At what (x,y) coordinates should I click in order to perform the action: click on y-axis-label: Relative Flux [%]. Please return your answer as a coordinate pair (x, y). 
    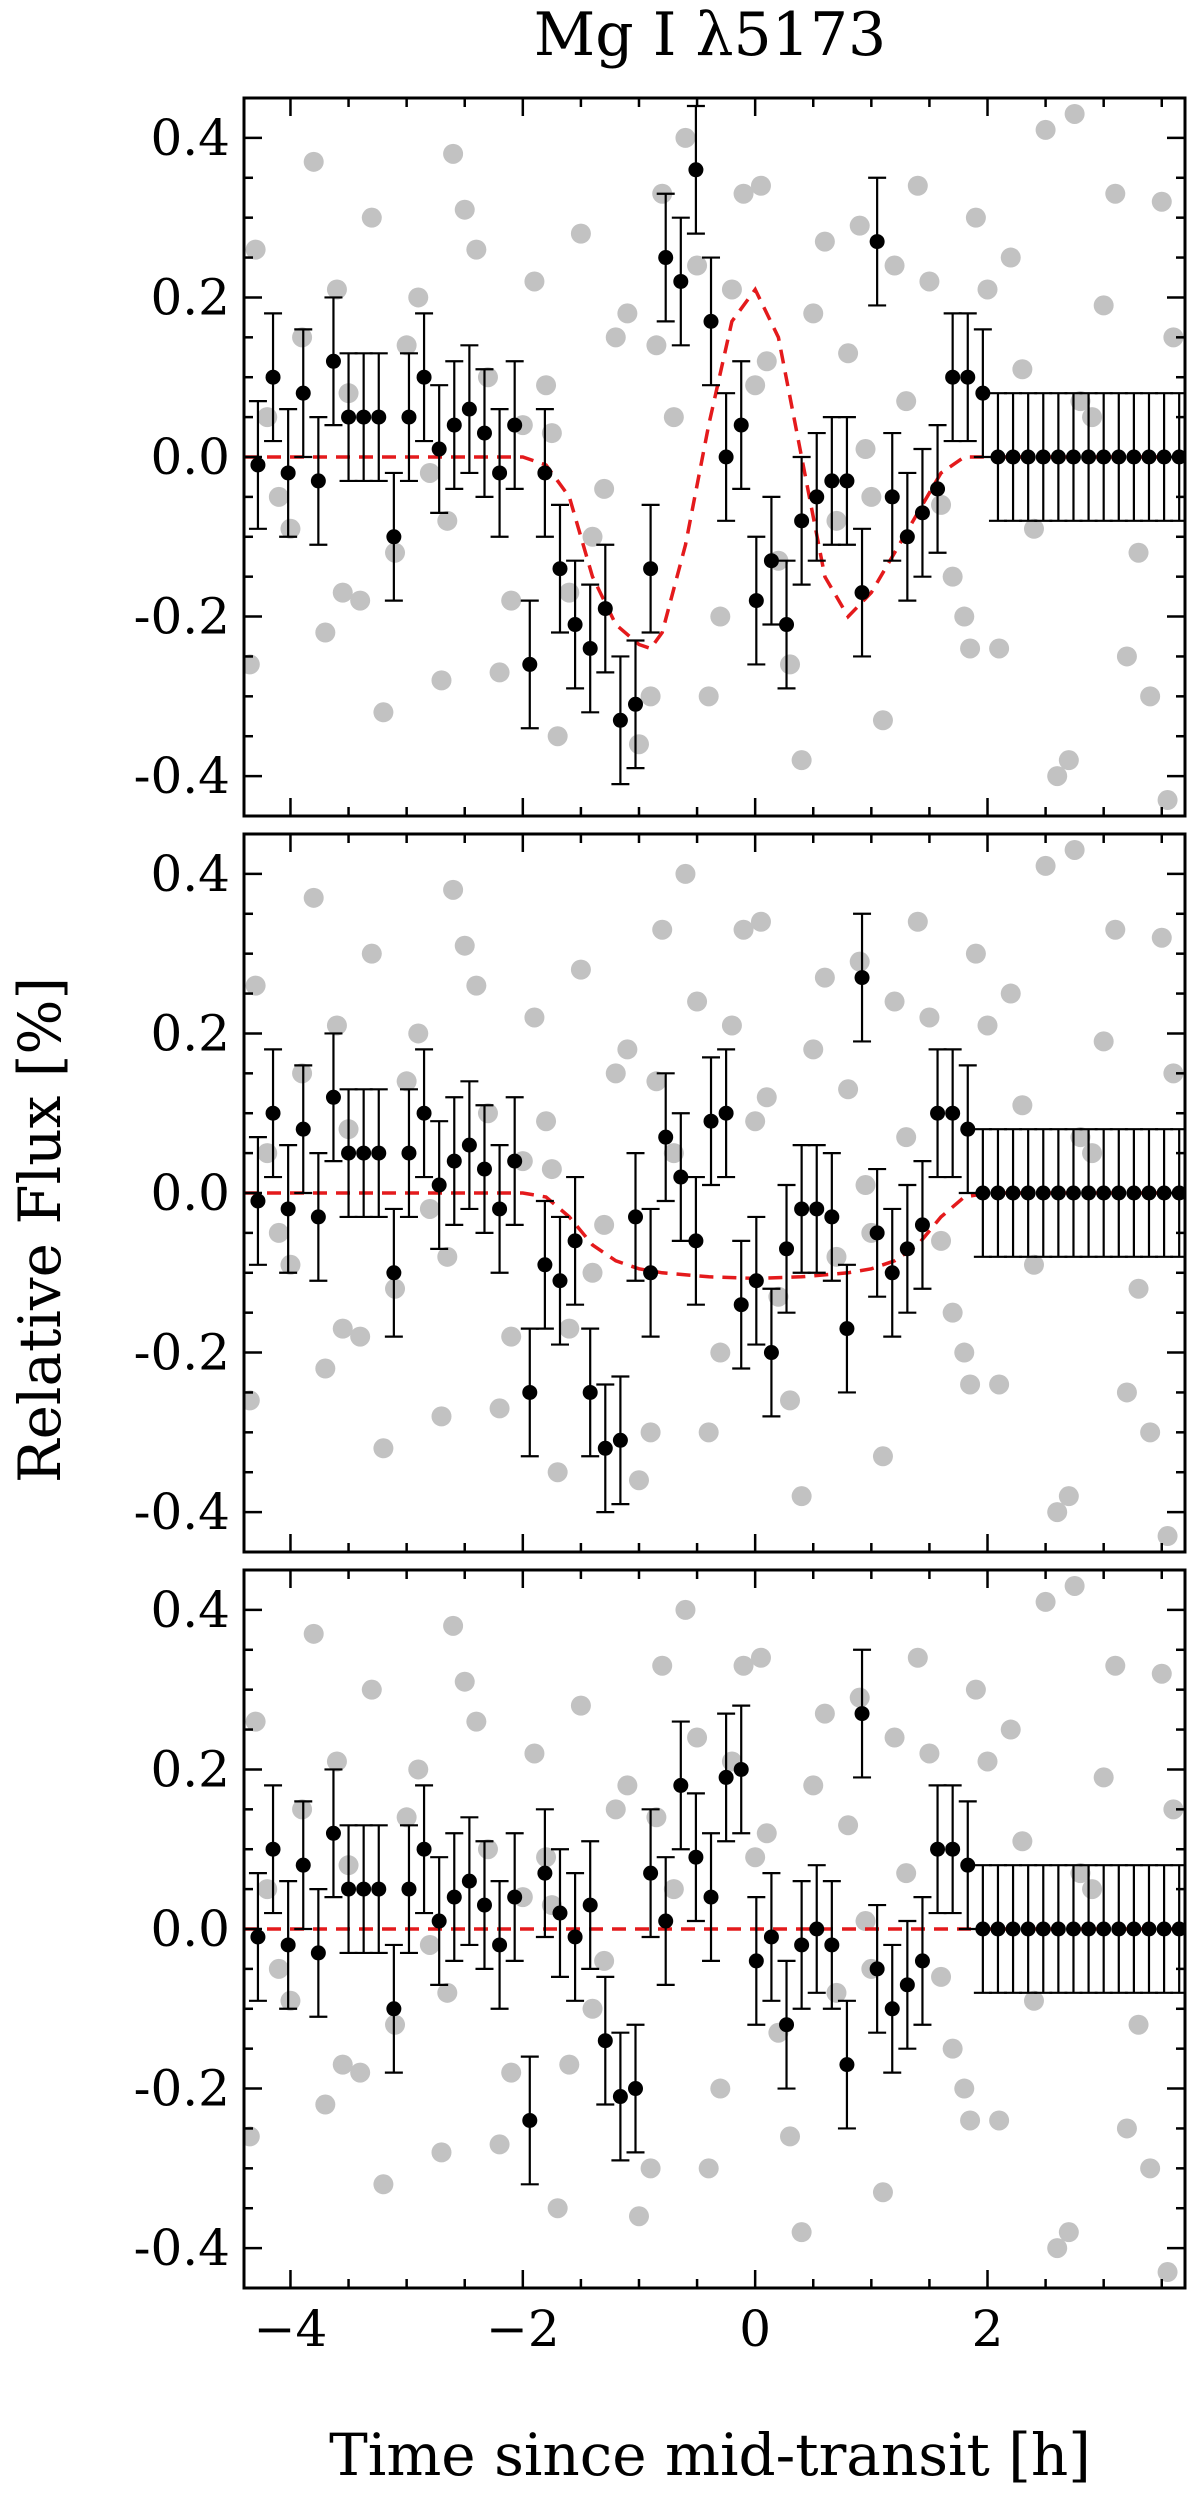
    Looking at the image, I should click on (40, 1230).